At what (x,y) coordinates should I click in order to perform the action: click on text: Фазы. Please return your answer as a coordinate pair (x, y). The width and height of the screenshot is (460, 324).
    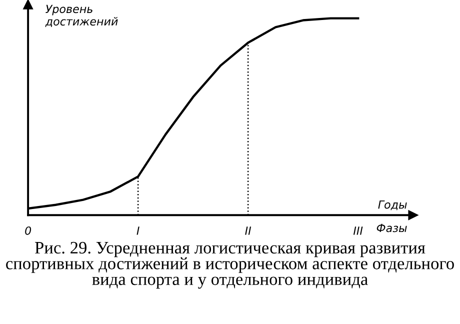
    Looking at the image, I should click on (391, 228).